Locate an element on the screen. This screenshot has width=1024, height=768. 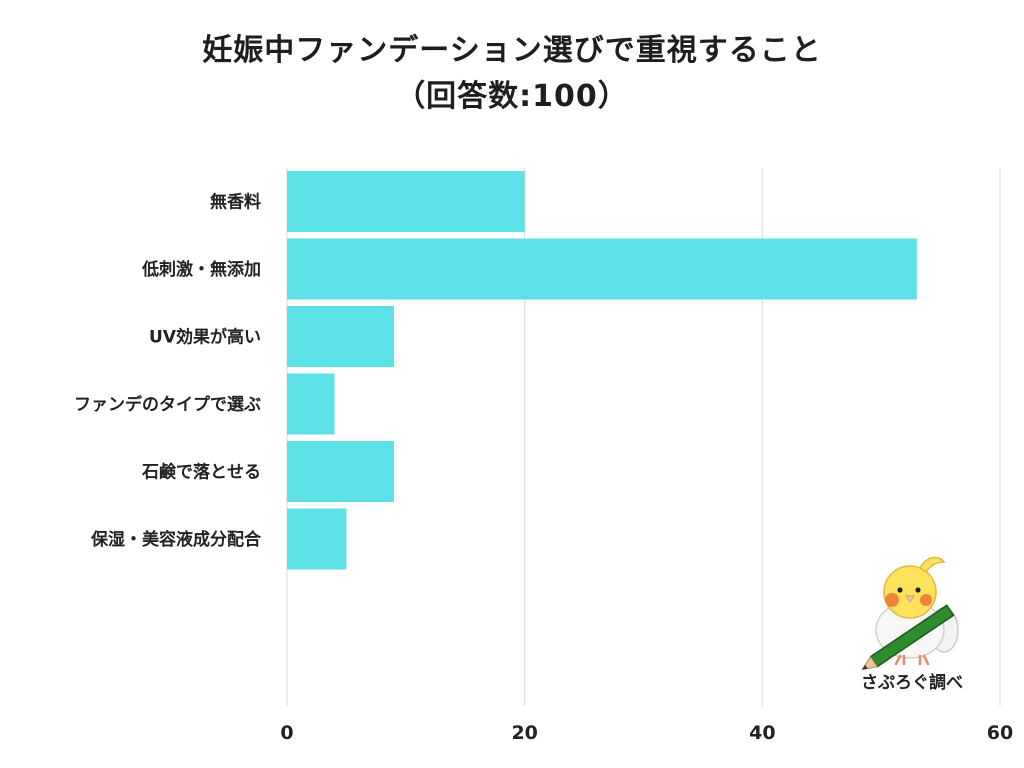
x-axis-ticks: 0 20 40 60 is located at coordinates (646, 733).